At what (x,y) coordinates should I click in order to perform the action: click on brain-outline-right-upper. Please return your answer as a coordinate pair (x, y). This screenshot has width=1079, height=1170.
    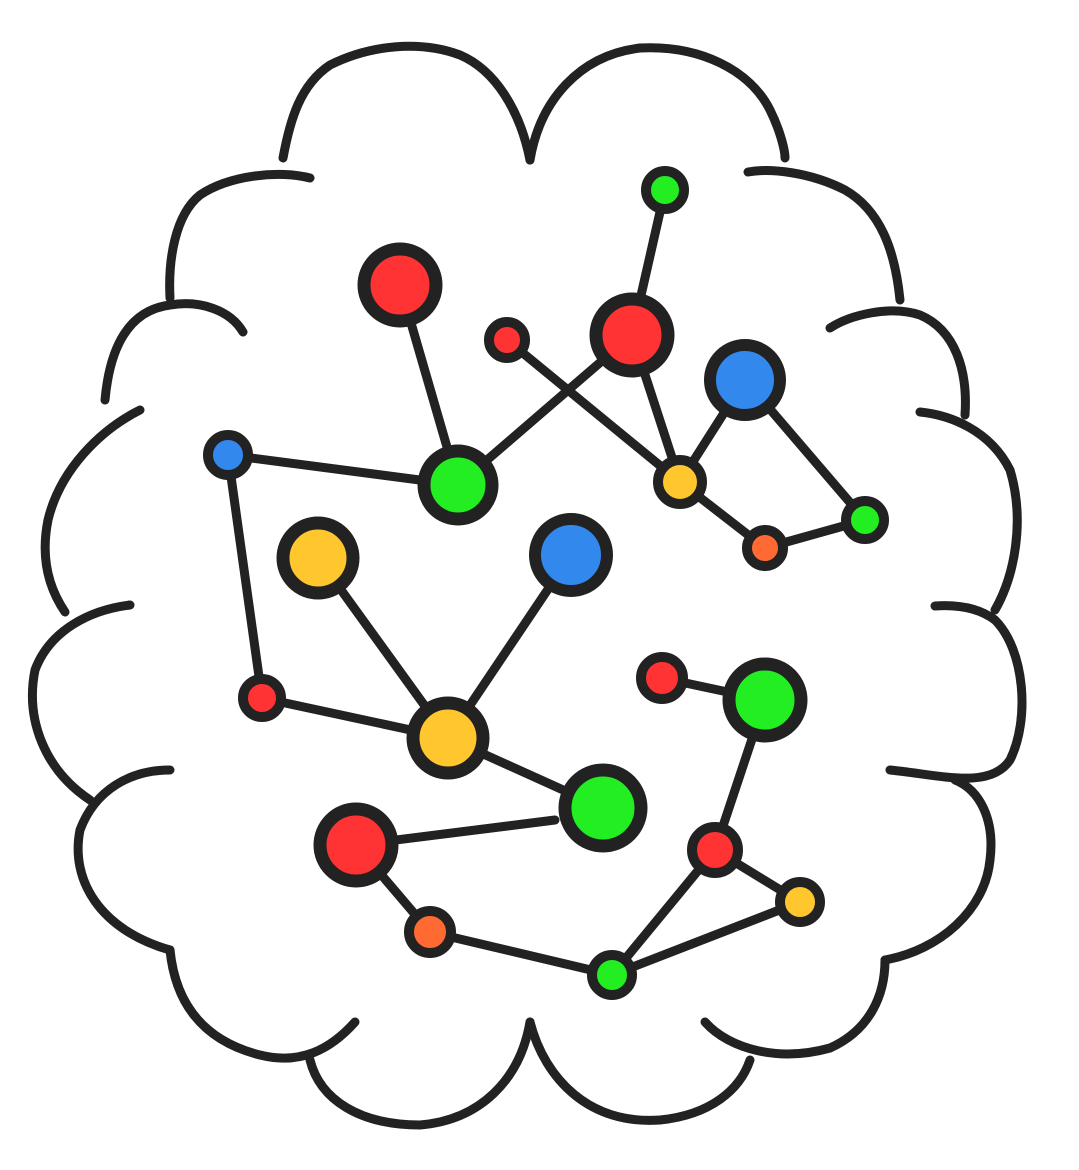
    Looking at the image, I should click on (897, 363).